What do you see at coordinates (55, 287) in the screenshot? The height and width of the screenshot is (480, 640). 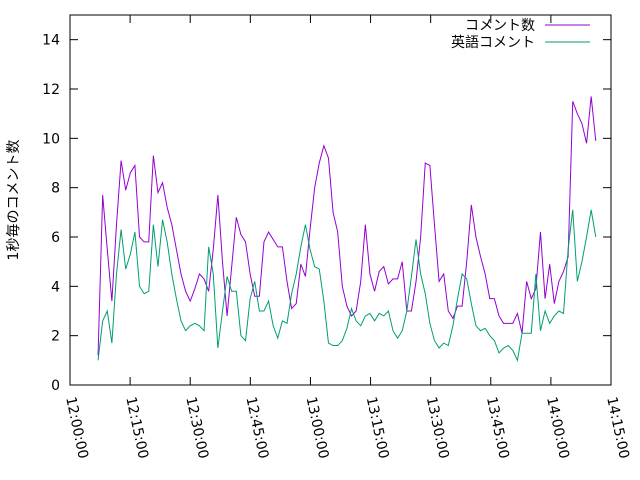 I see `y-tick-label: 4` at bounding box center [55, 287].